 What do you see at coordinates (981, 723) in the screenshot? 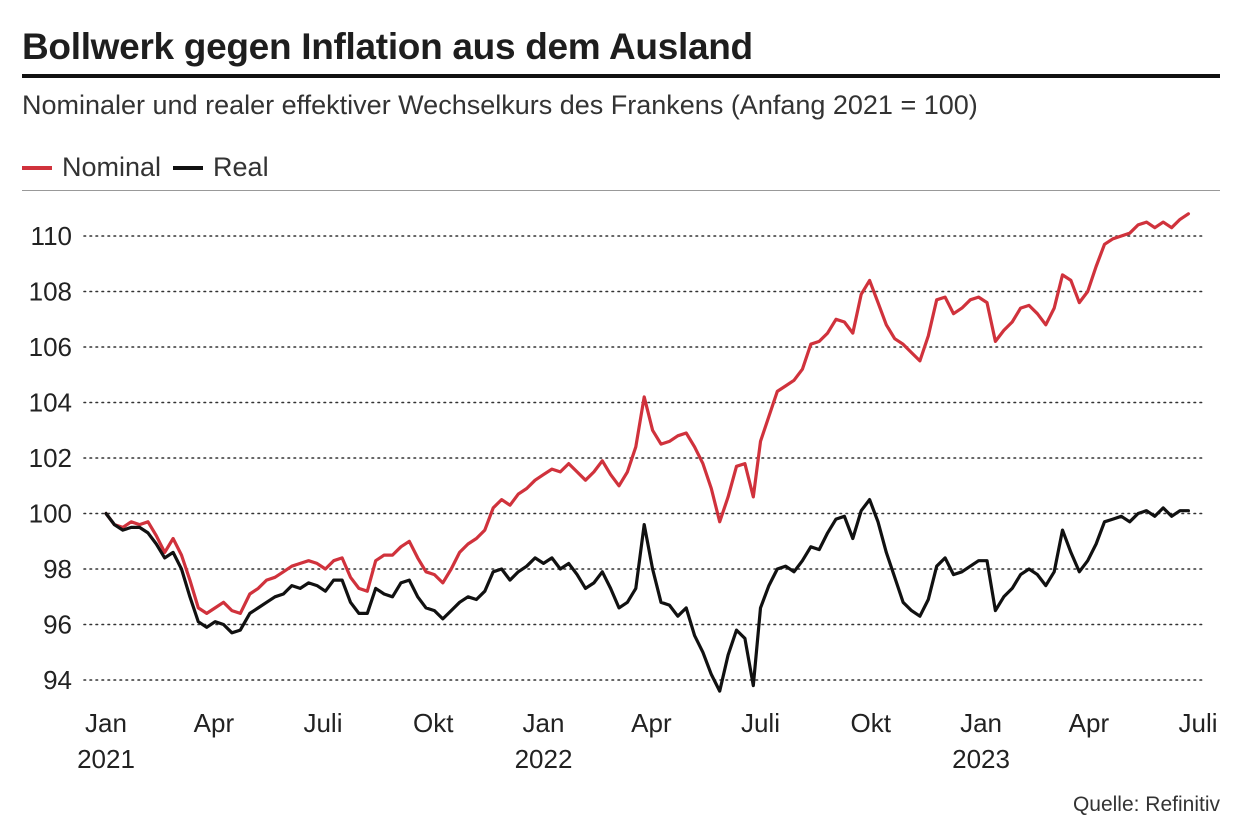
I see `x-tick-label-8: Jan` at bounding box center [981, 723].